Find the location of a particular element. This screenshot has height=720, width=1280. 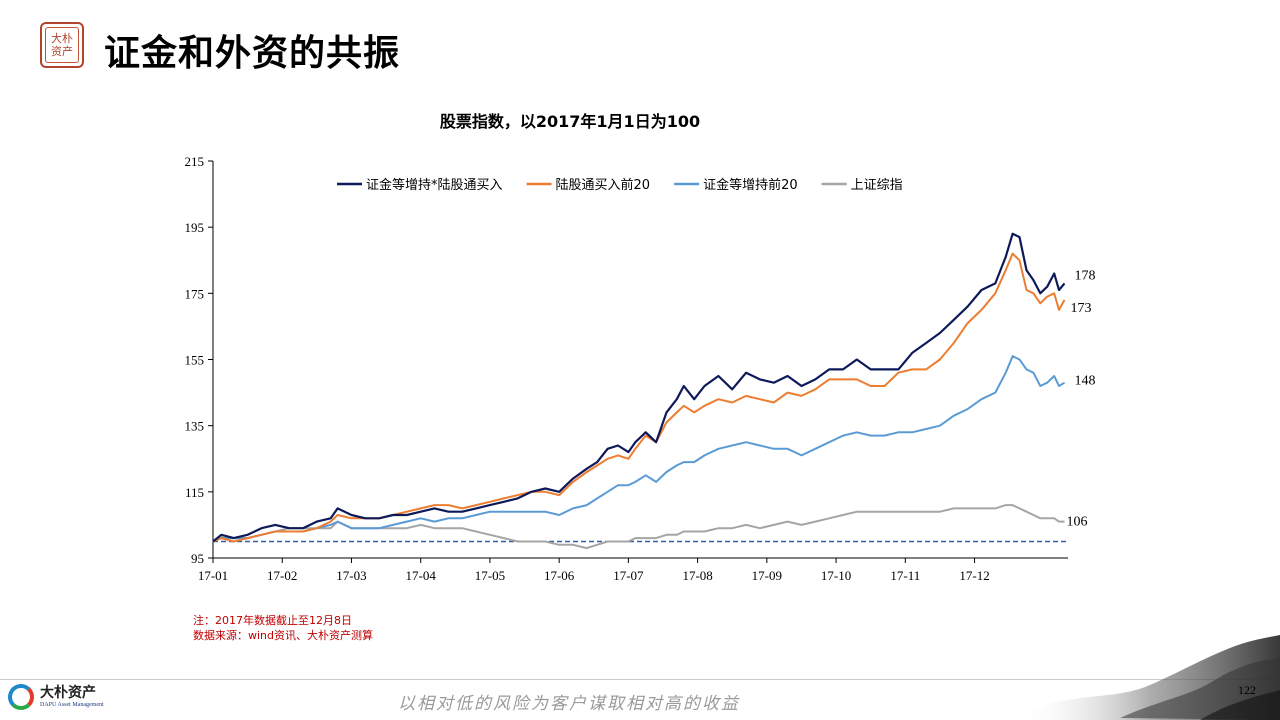

page-title: 证金和外资的共振 is located at coordinates (252, 53).